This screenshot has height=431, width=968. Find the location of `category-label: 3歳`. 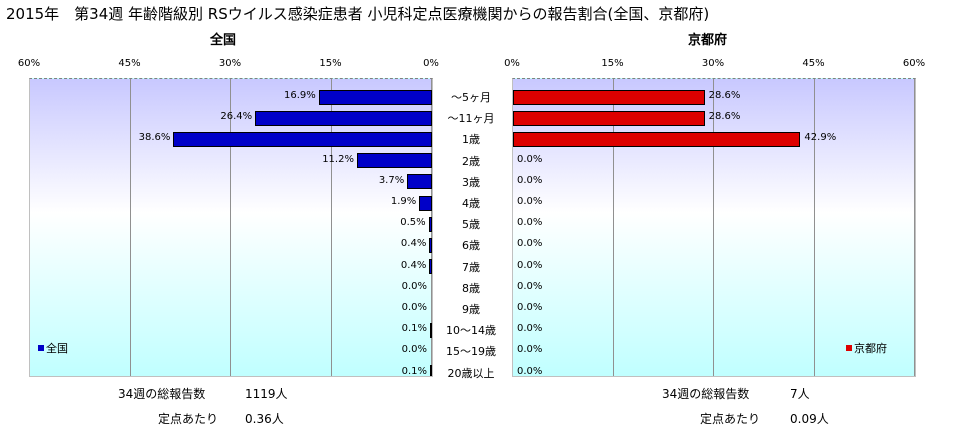

category-label: 3歳 is located at coordinates (471, 182).